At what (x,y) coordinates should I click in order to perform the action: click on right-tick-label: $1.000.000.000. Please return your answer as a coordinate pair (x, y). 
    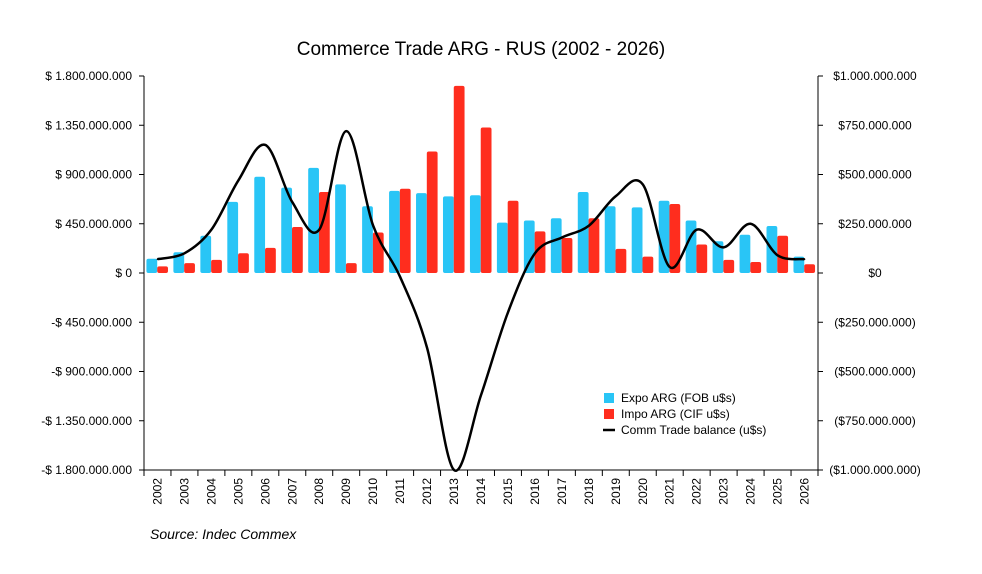
    Looking at the image, I should click on (875, 76).